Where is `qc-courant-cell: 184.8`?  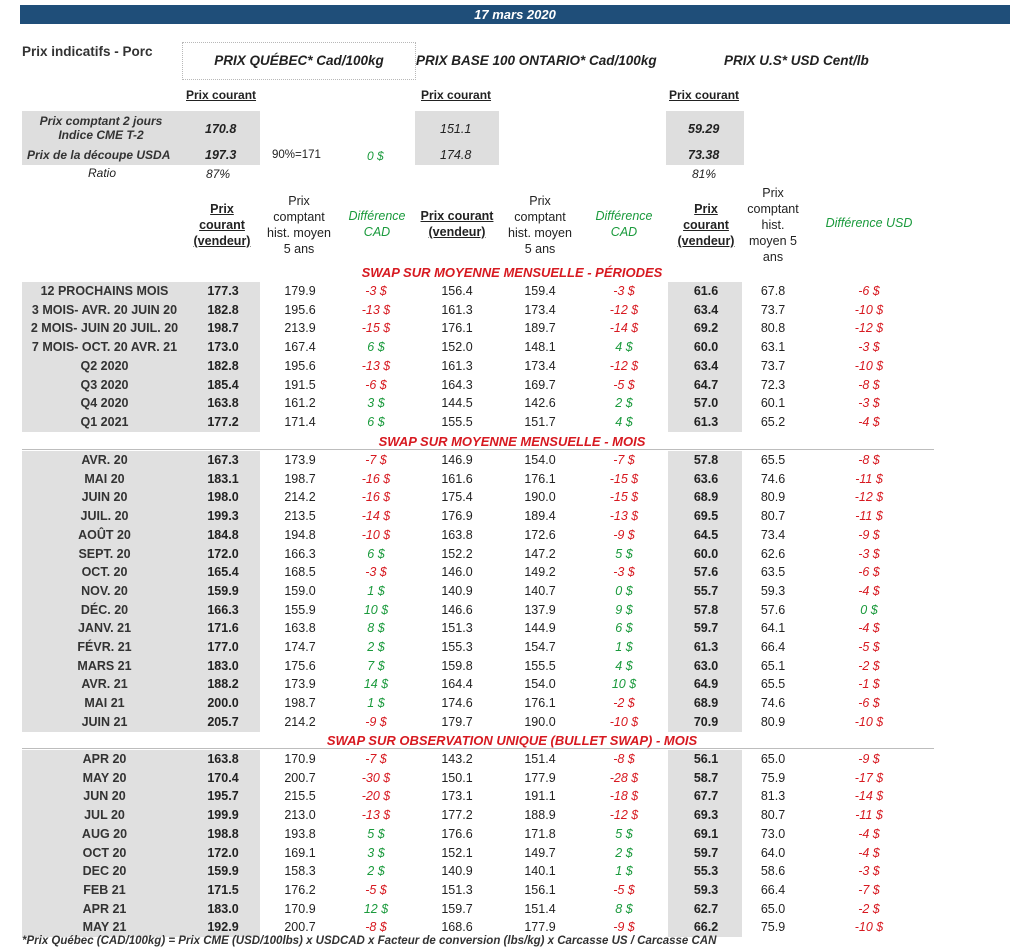
qc-courant-cell: 184.8 is located at coordinates (223, 534).